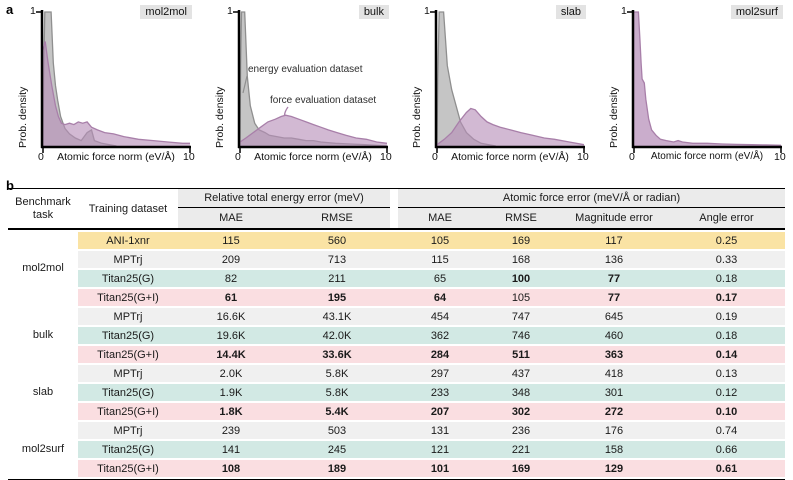 This screenshot has width=793, height=480. What do you see at coordinates (231, 335) in the screenshot?
I see `value-cell: 19.6K` at bounding box center [231, 335].